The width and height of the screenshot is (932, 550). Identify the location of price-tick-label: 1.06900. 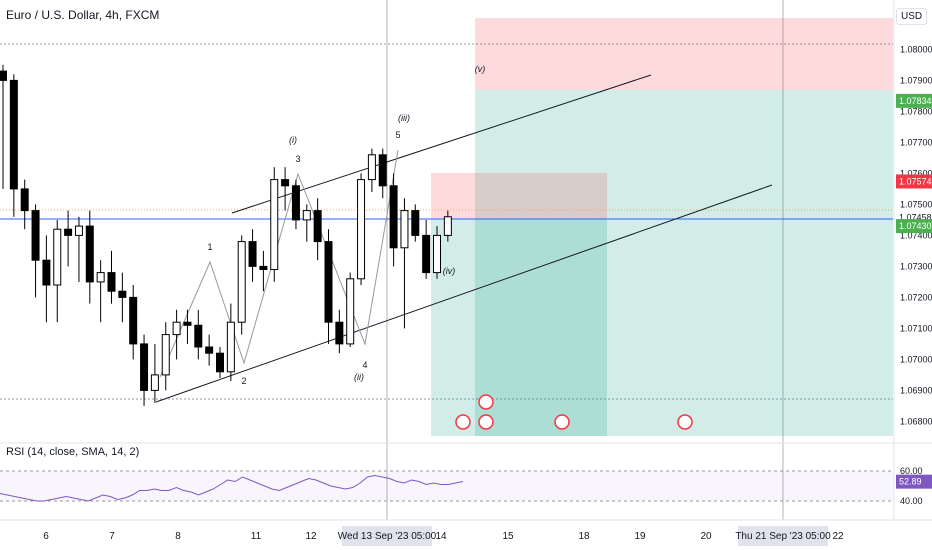
(916, 390).